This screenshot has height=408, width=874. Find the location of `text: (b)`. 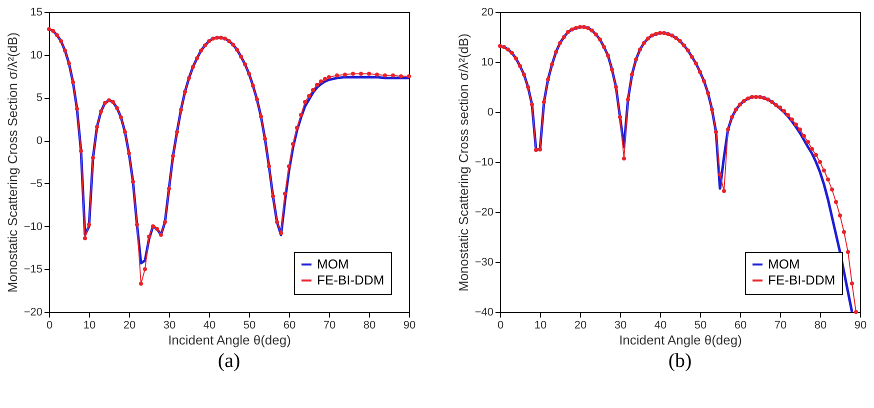

text: (b) is located at coordinates (680, 361).